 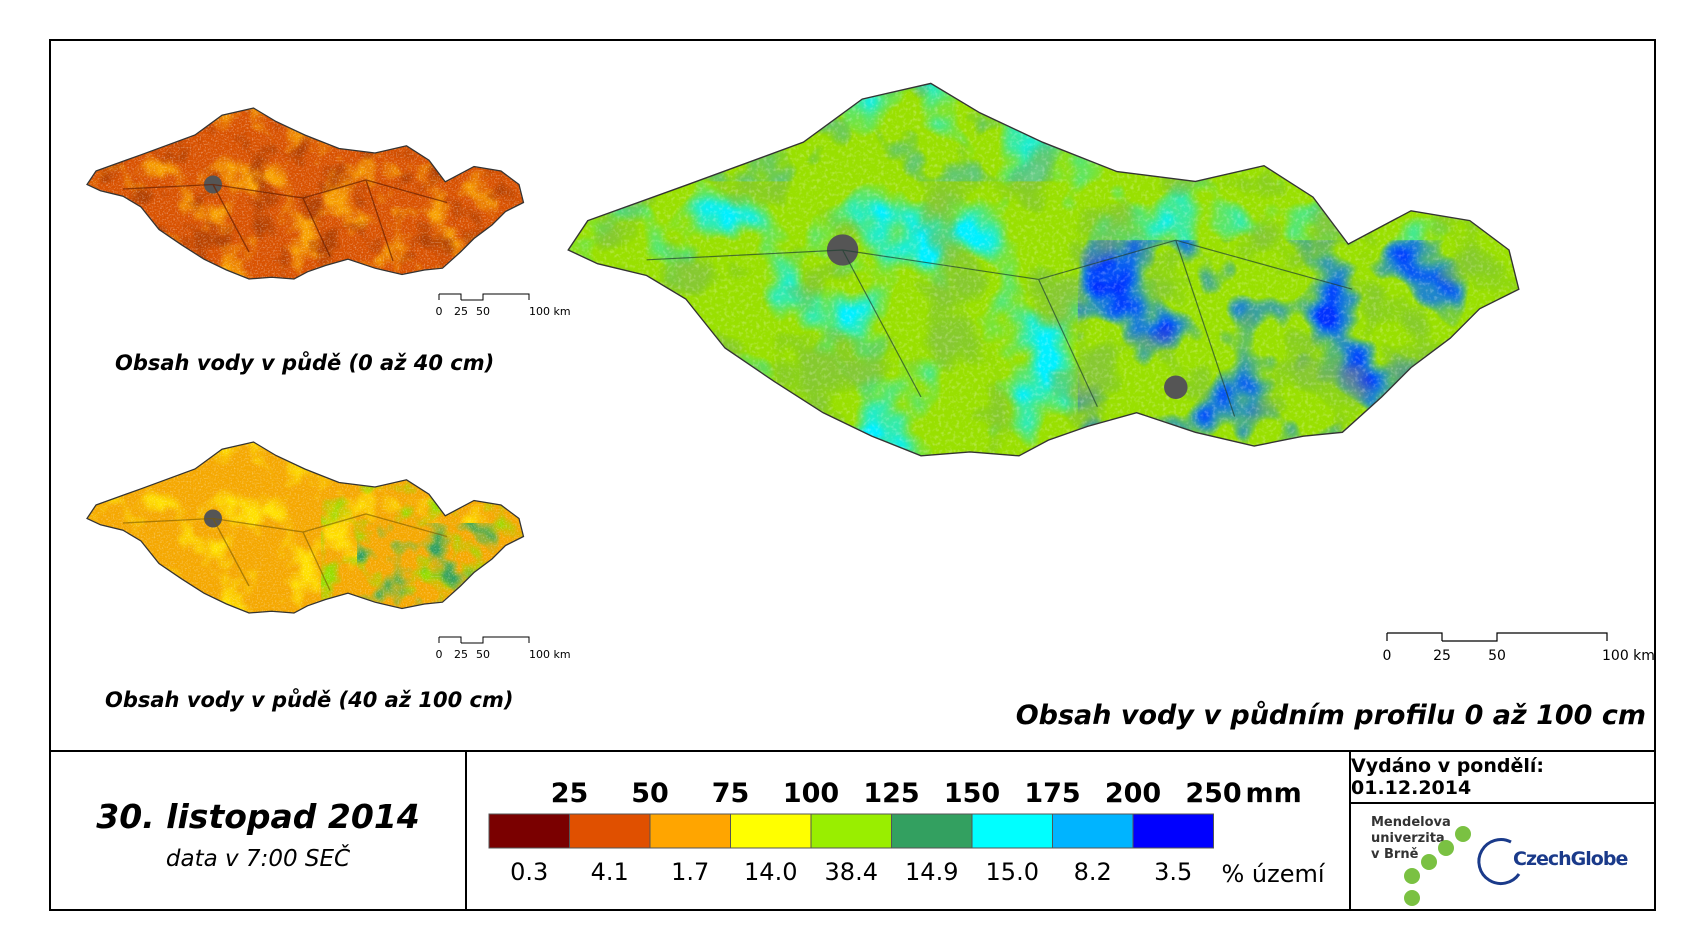 I want to click on map-subsoil, so click(x=305, y=527).